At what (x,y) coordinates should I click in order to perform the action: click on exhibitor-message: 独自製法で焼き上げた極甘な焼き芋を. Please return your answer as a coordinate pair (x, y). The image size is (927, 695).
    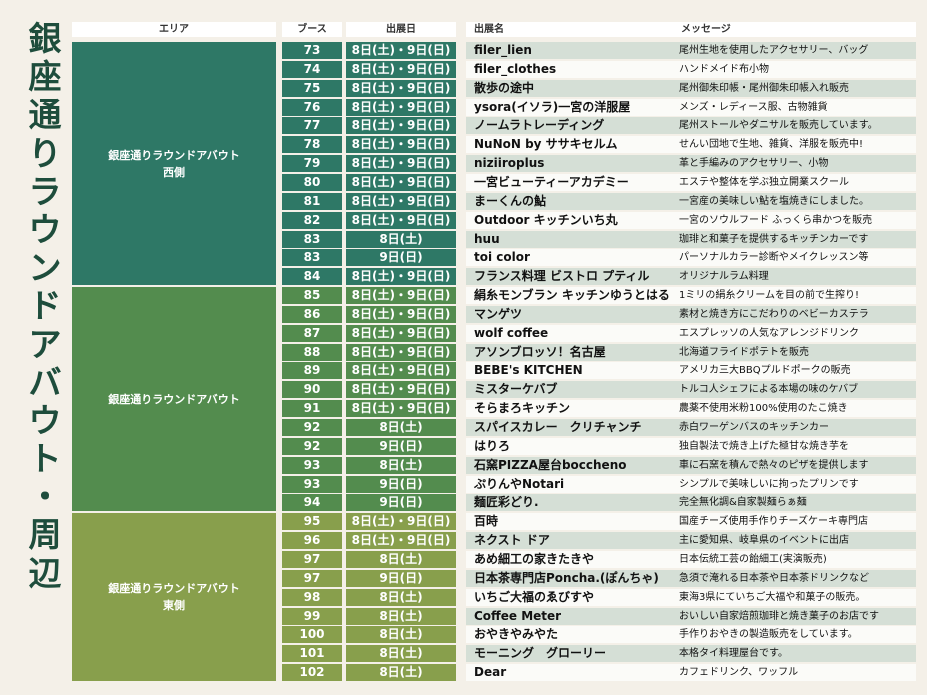
    Looking at the image, I should click on (794, 446).